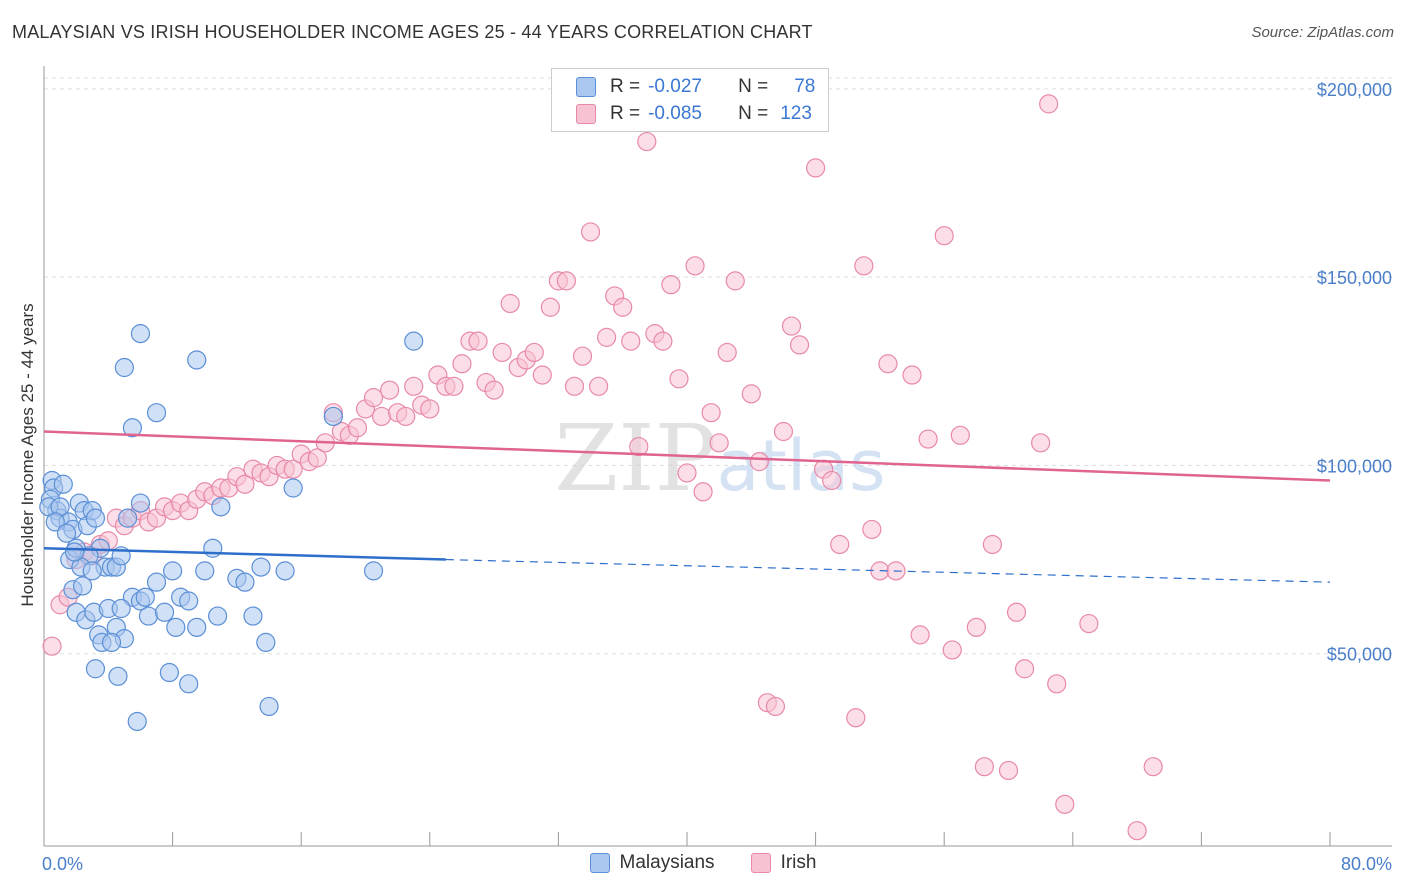 This screenshot has height=892, width=1406. I want to click on correlation-legend: R = -0.027 N = 78 R = -0.085 N = 123, so click(690, 100).